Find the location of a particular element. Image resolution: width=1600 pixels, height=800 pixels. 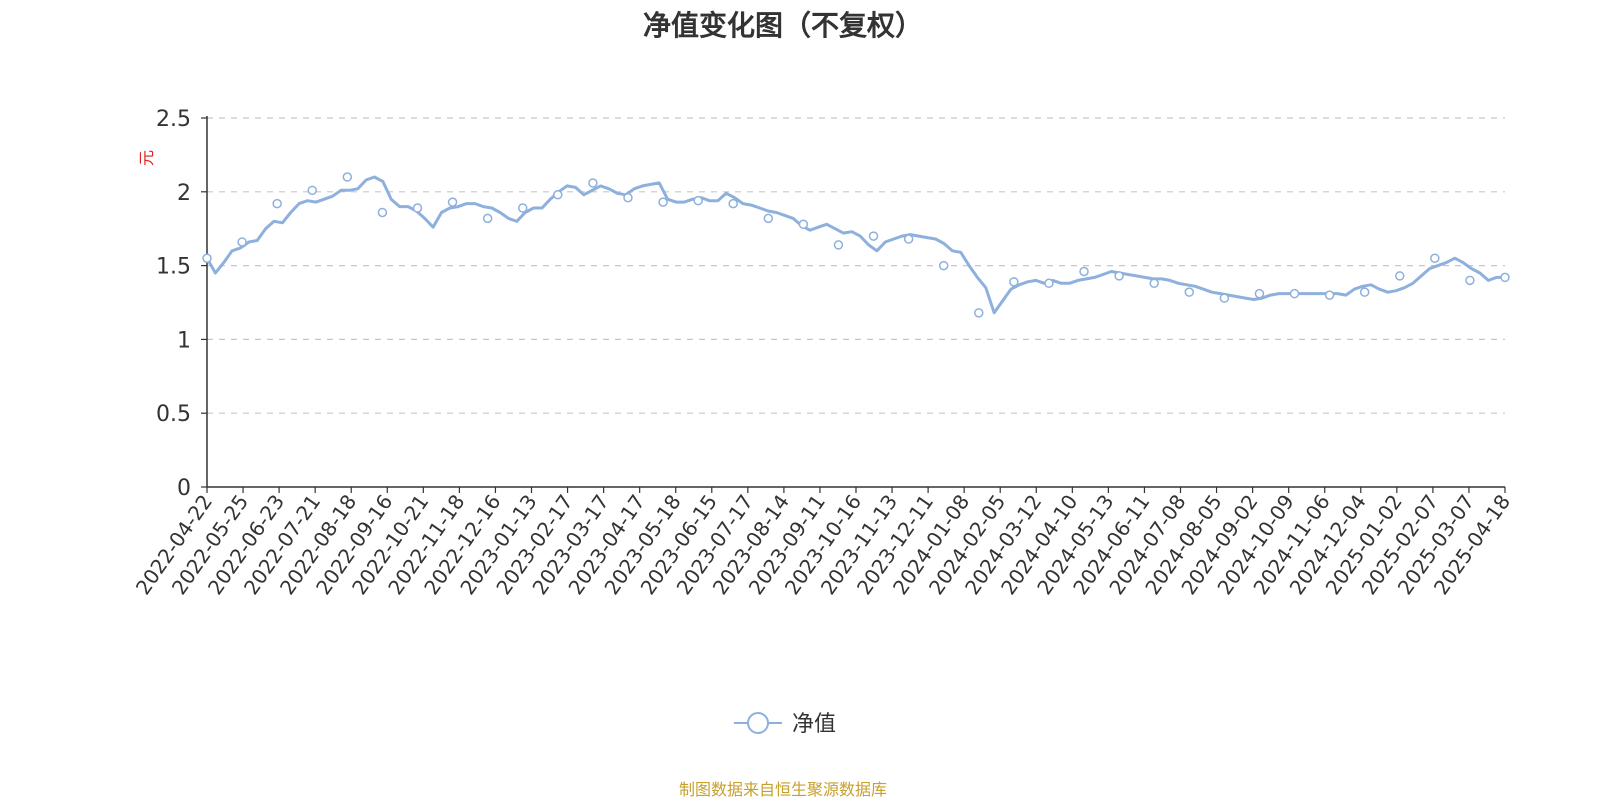

legend-label: 净值 is located at coordinates (814, 724).